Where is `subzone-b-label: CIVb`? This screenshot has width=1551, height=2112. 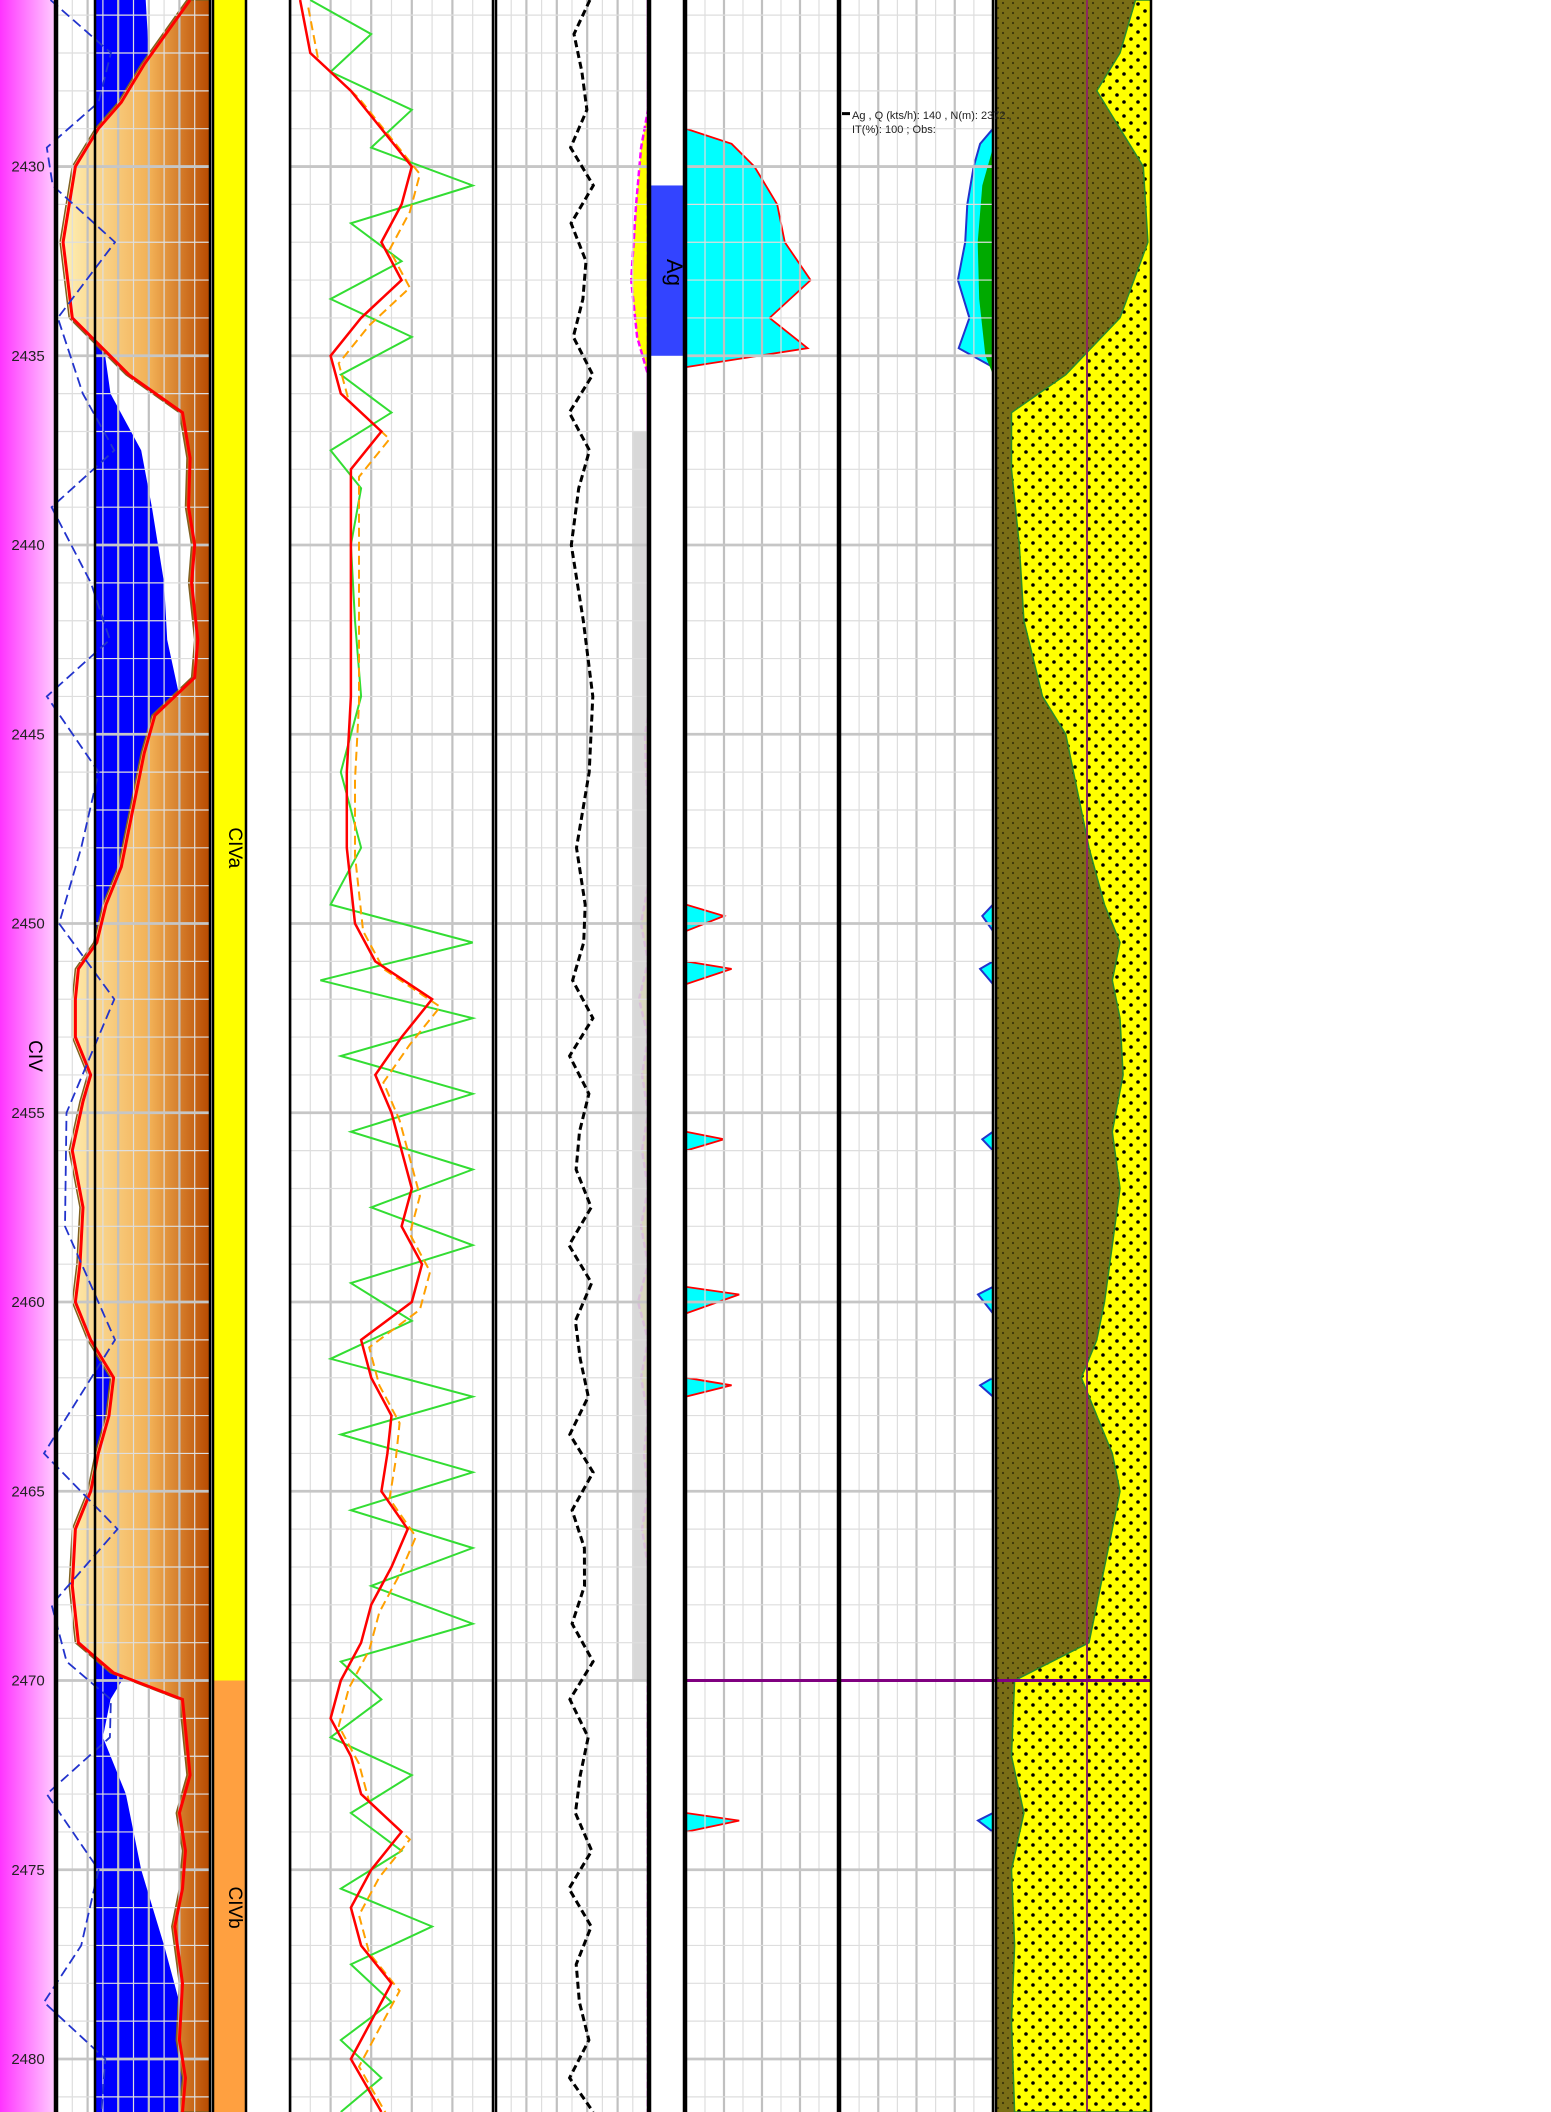
subzone-b-label: CIVb is located at coordinates (234, 1907).